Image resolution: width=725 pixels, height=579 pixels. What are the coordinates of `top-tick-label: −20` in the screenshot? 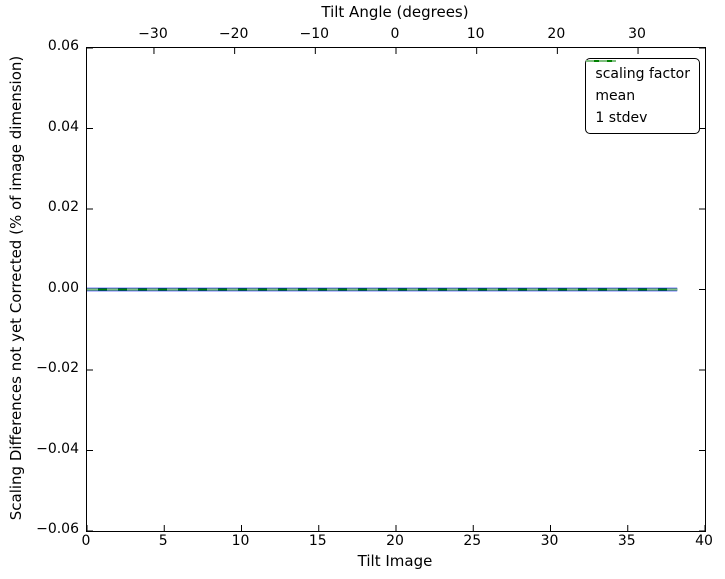 It's located at (233, 34).